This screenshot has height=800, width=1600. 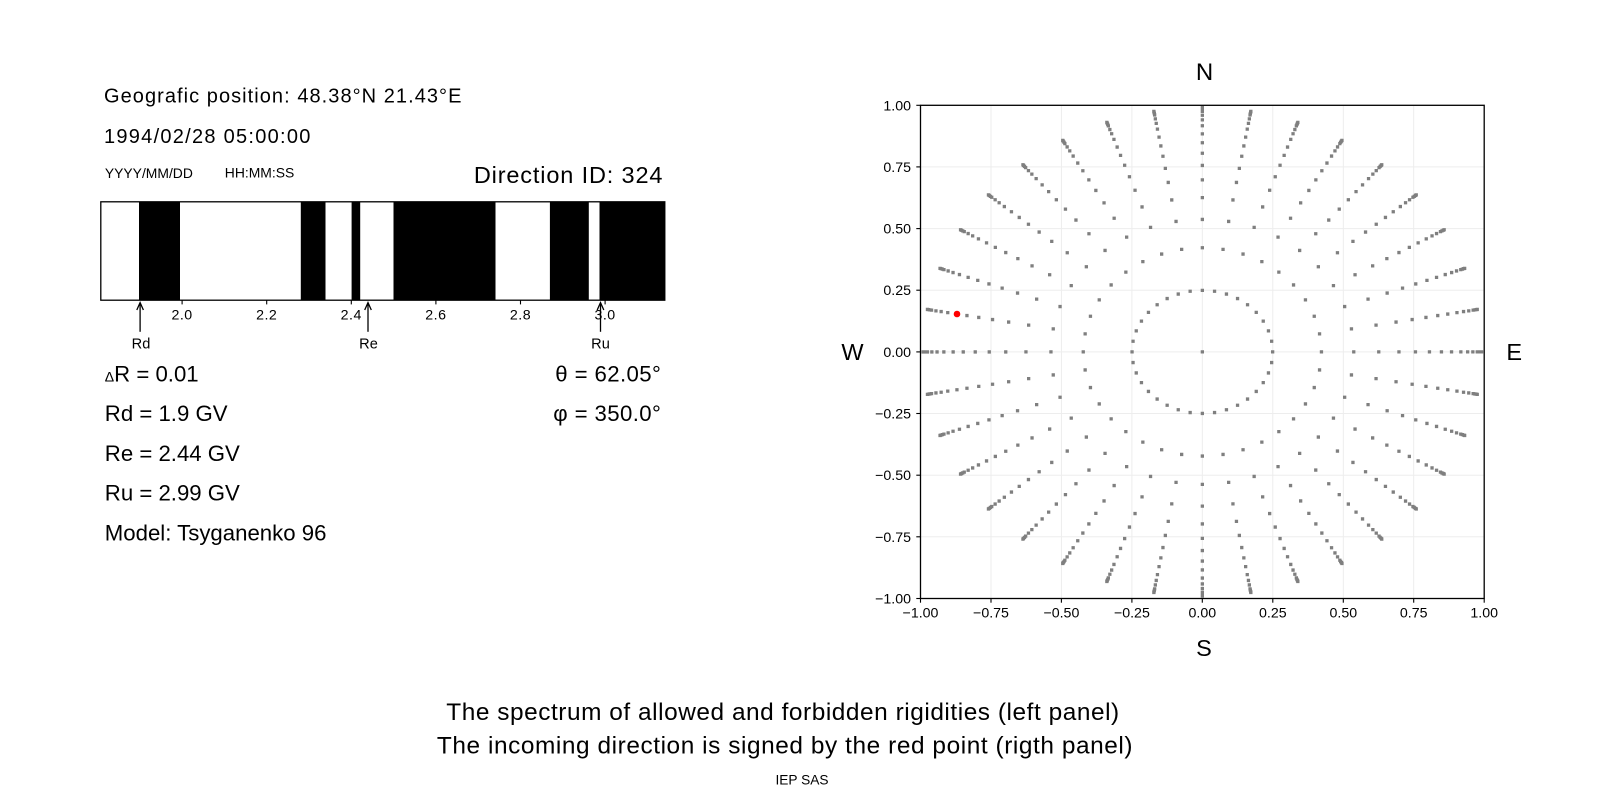 I want to click on svg-text: θ = 62.05°, so click(x=608, y=373).